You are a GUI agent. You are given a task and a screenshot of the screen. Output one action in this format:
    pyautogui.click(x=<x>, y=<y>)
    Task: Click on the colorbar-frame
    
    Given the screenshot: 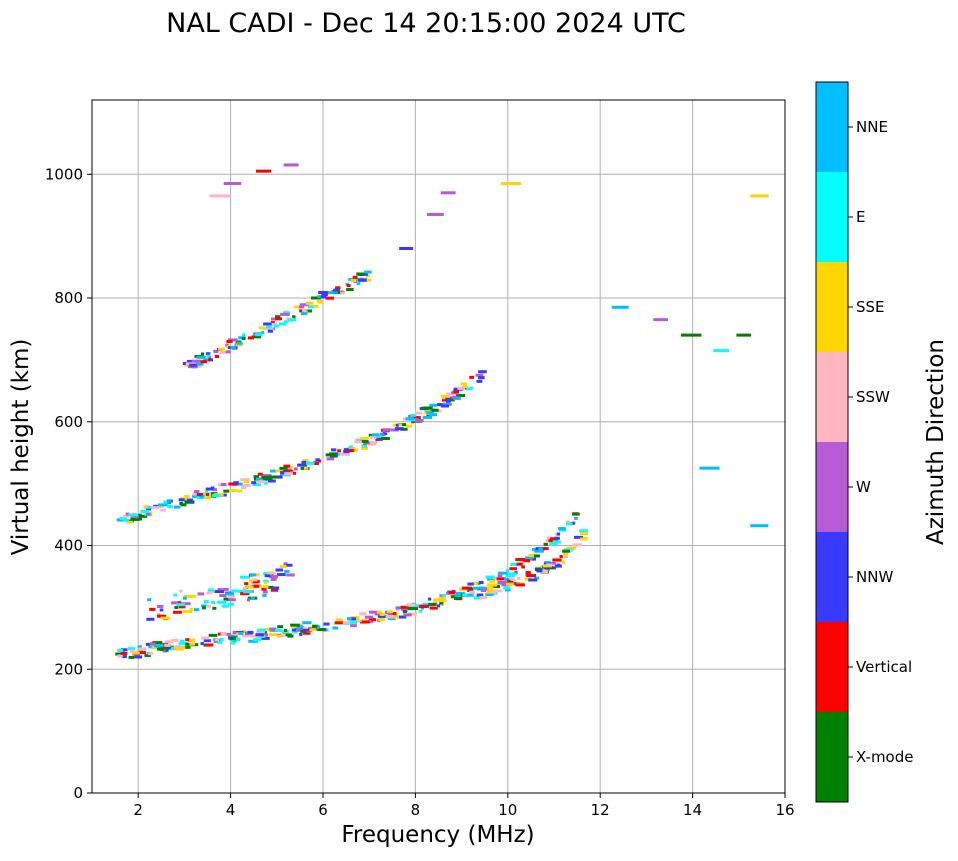 What is the action you would take?
    pyautogui.click(x=832, y=442)
    